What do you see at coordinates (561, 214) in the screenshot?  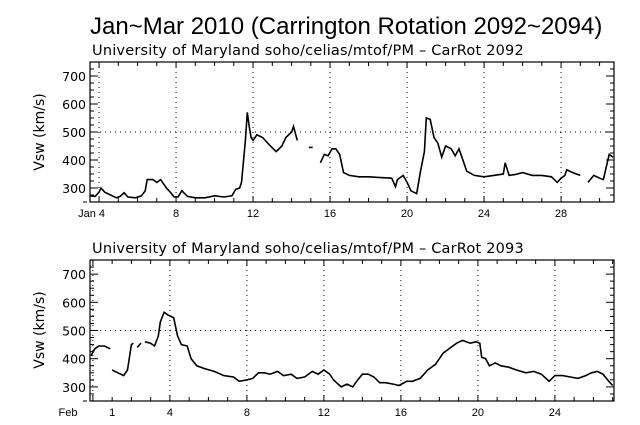 I see `x-tick-label: 28` at bounding box center [561, 214].